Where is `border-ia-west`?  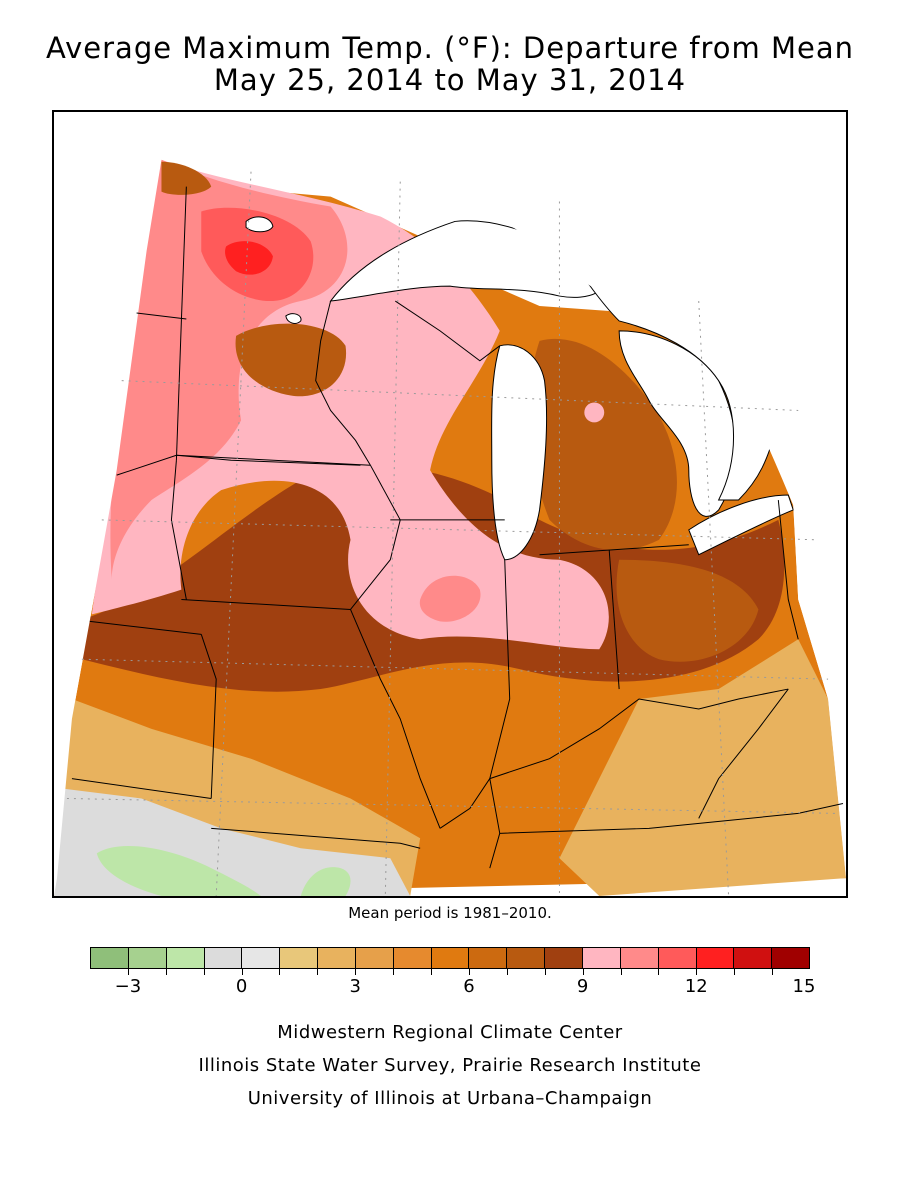
border-ia-west is located at coordinates (178, 530).